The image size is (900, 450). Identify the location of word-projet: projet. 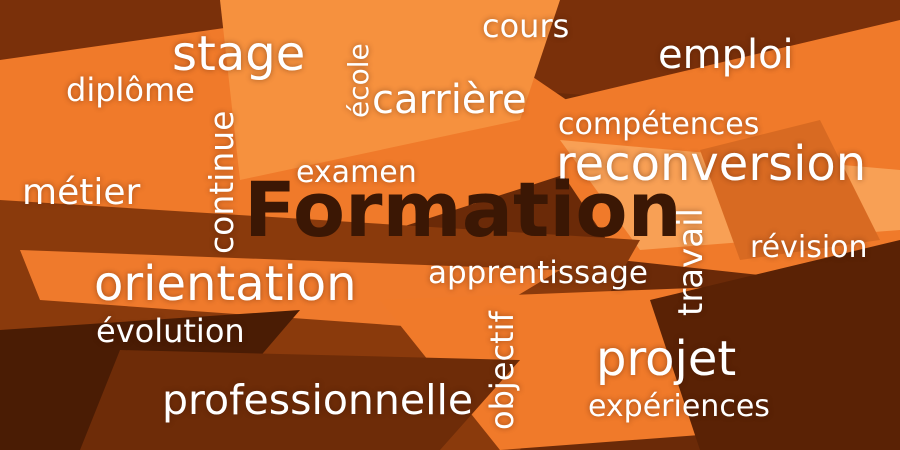
(666, 359).